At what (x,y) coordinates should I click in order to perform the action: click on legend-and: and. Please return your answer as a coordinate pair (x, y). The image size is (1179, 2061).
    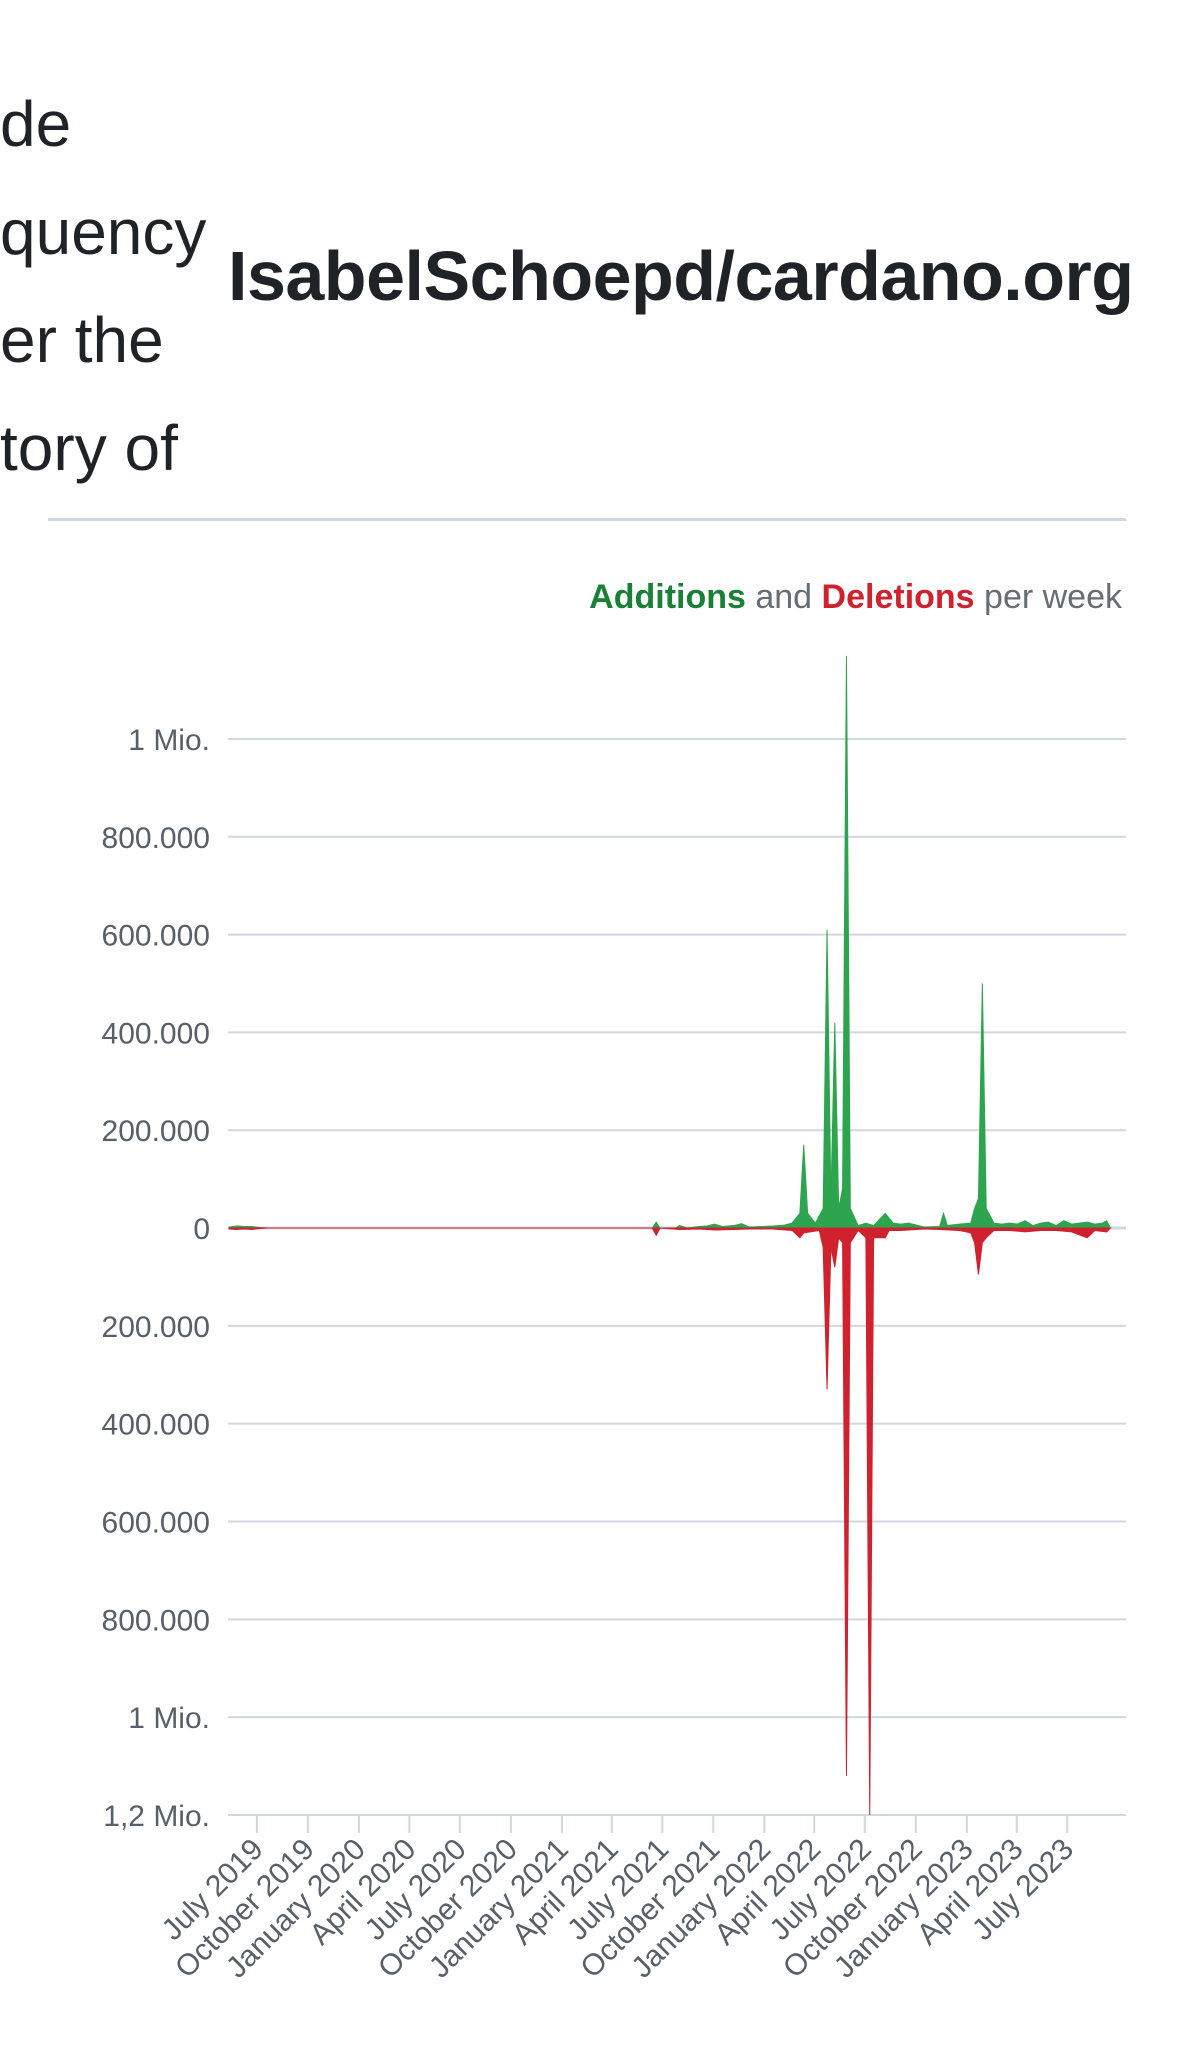
    Looking at the image, I should click on (783, 597).